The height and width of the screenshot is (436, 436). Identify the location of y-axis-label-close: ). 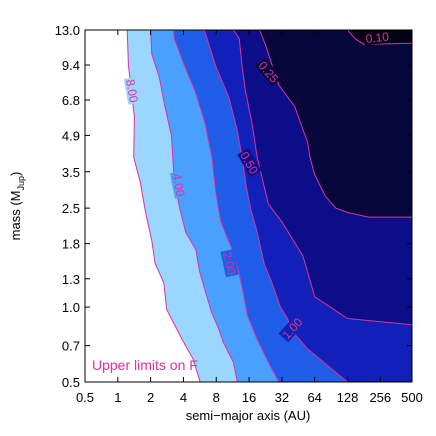
(15, 174).